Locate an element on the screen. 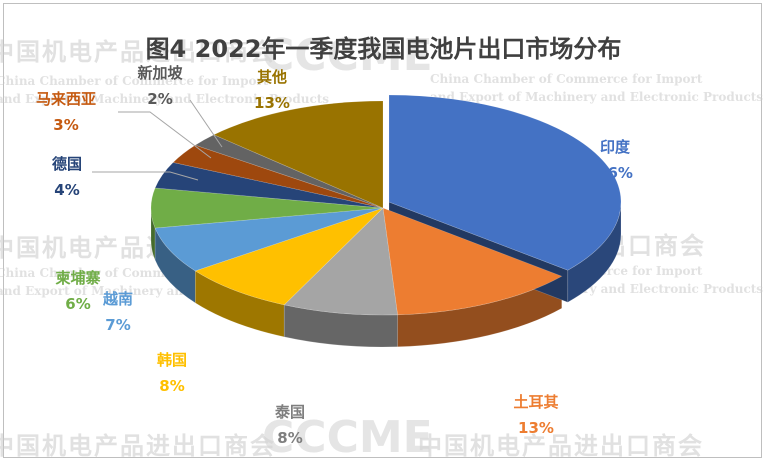  slice-label: 德国 4% is located at coordinates (67, 177).